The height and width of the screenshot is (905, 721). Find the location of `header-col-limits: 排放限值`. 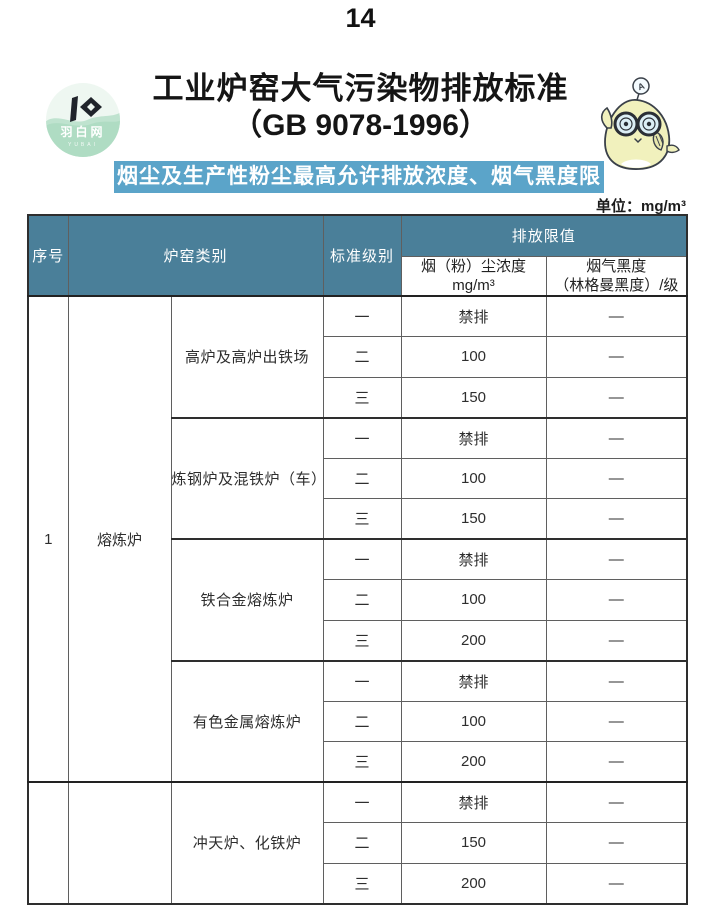

header-col-limits: 排放限值 is located at coordinates (544, 235).